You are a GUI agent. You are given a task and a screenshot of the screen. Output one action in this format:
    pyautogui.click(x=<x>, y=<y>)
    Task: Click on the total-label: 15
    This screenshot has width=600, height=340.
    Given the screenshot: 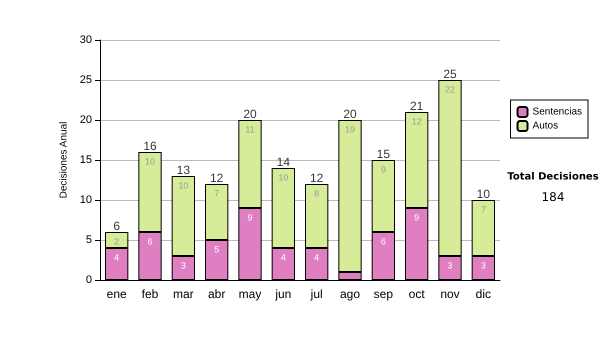 What is the action you would take?
    pyautogui.click(x=383, y=154)
    